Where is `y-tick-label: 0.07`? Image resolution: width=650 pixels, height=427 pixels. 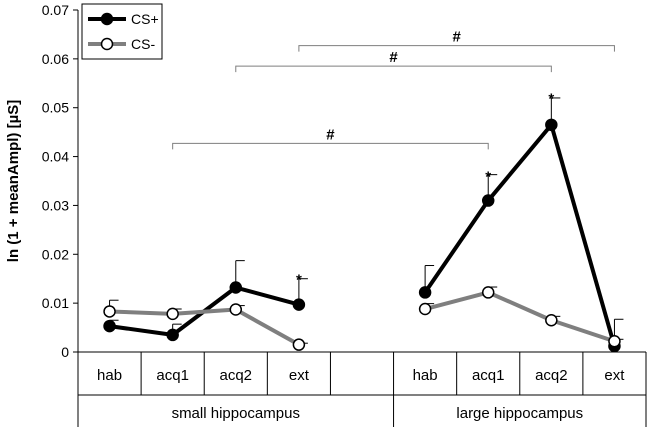 y-tick-label: 0.07 is located at coordinates (55, 10).